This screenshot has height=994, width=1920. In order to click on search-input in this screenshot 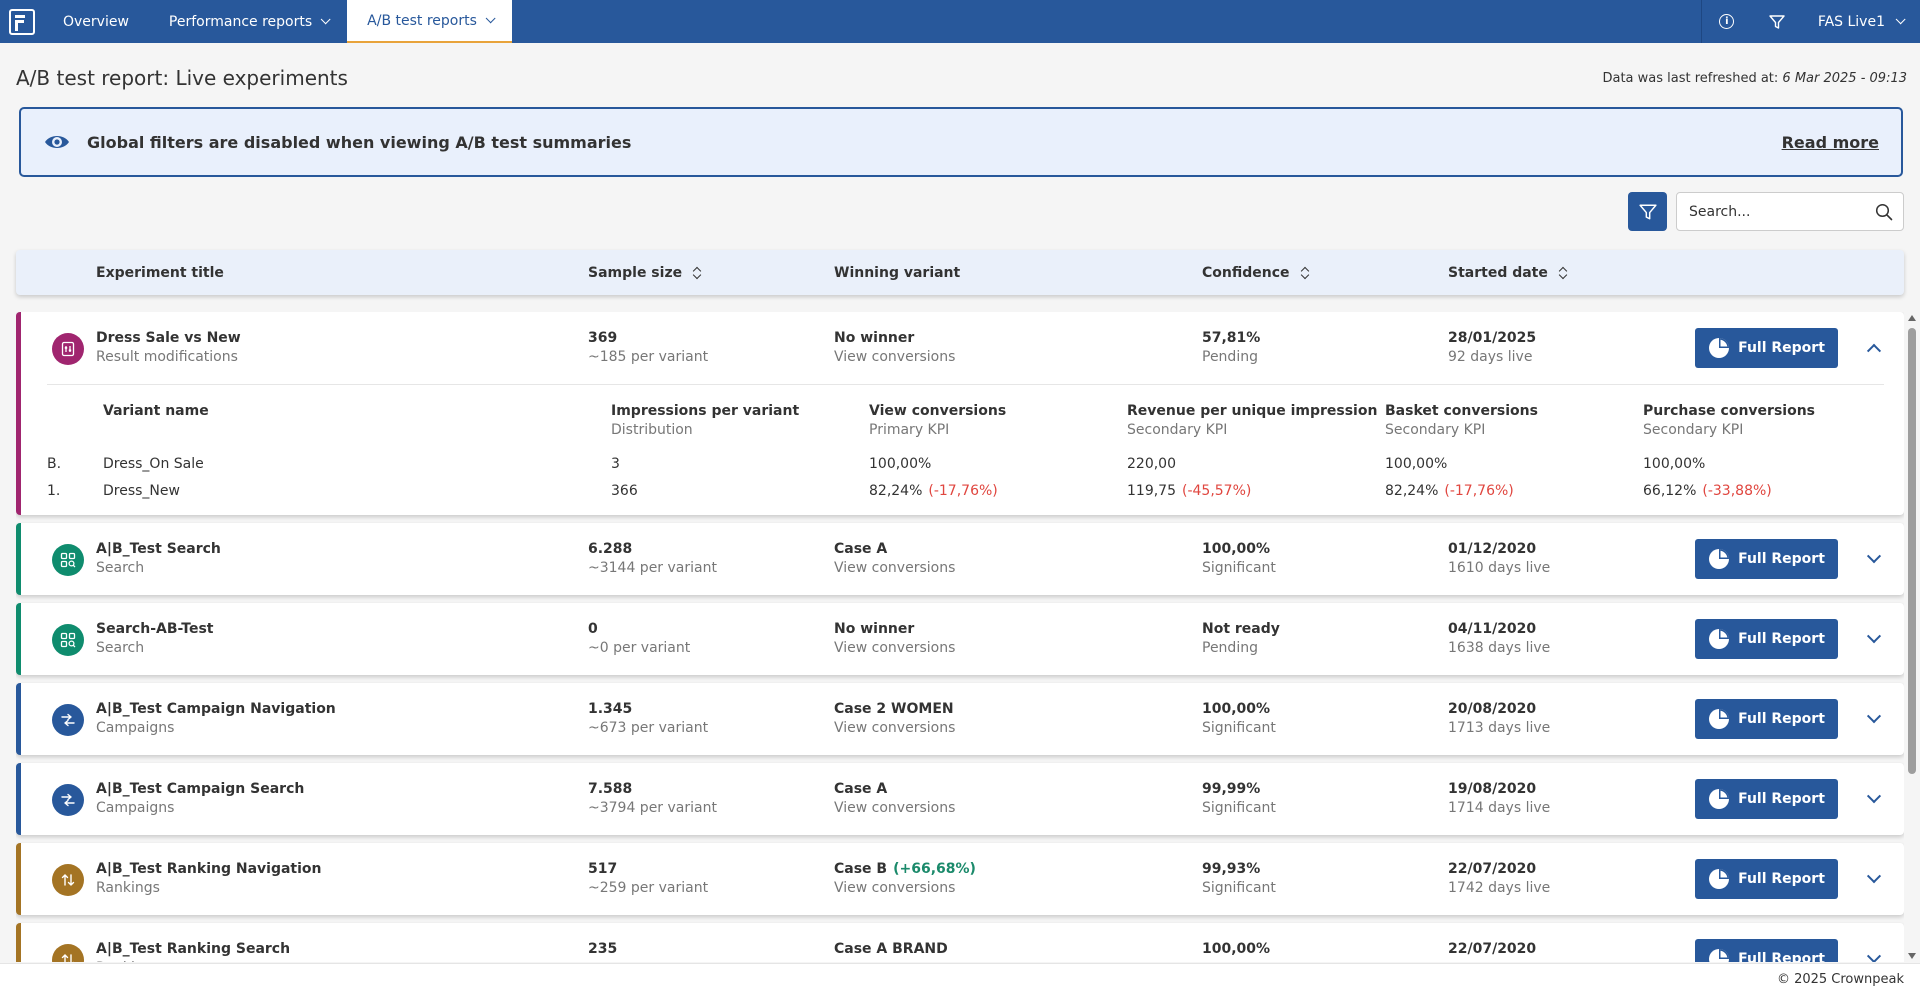, I will do `click(1782, 211)`.